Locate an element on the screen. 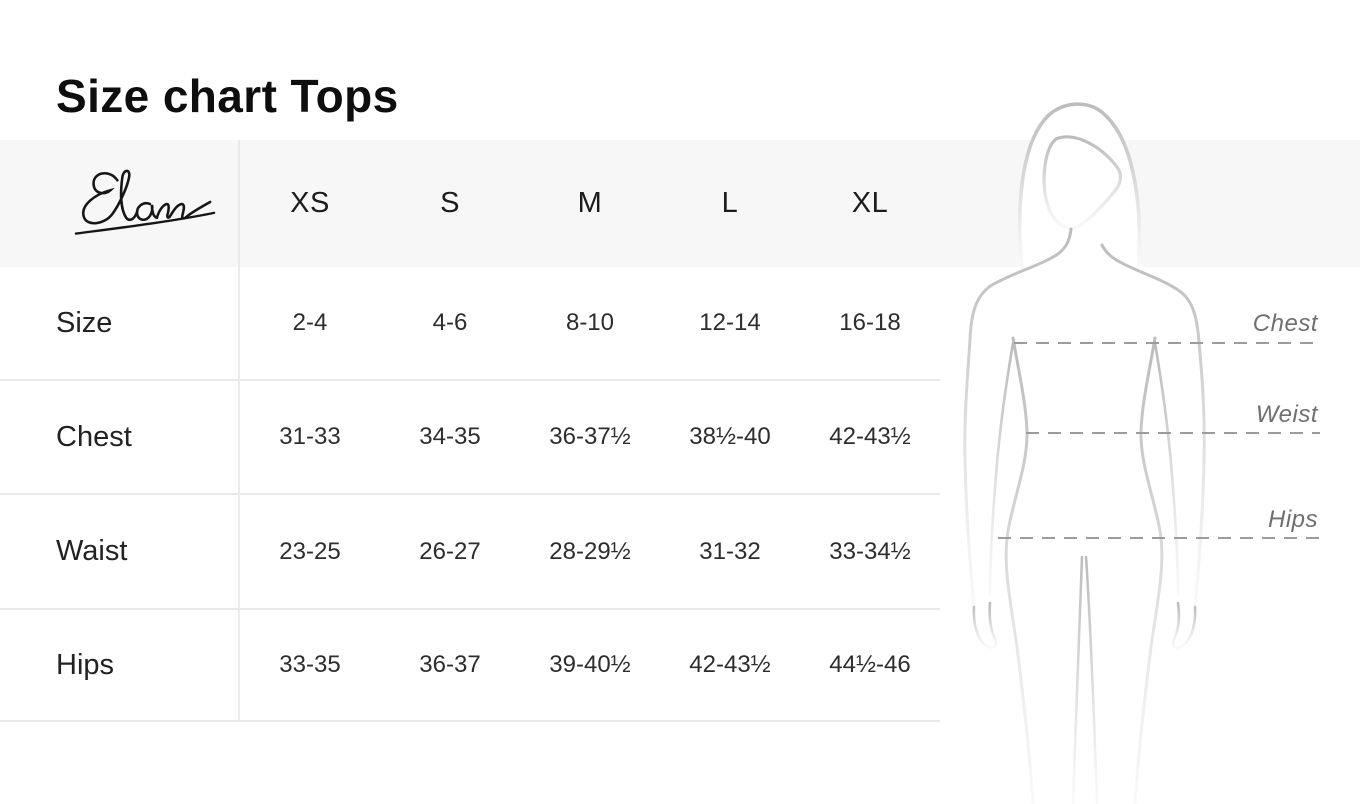  size-xl: 16-18 is located at coordinates (870, 324).